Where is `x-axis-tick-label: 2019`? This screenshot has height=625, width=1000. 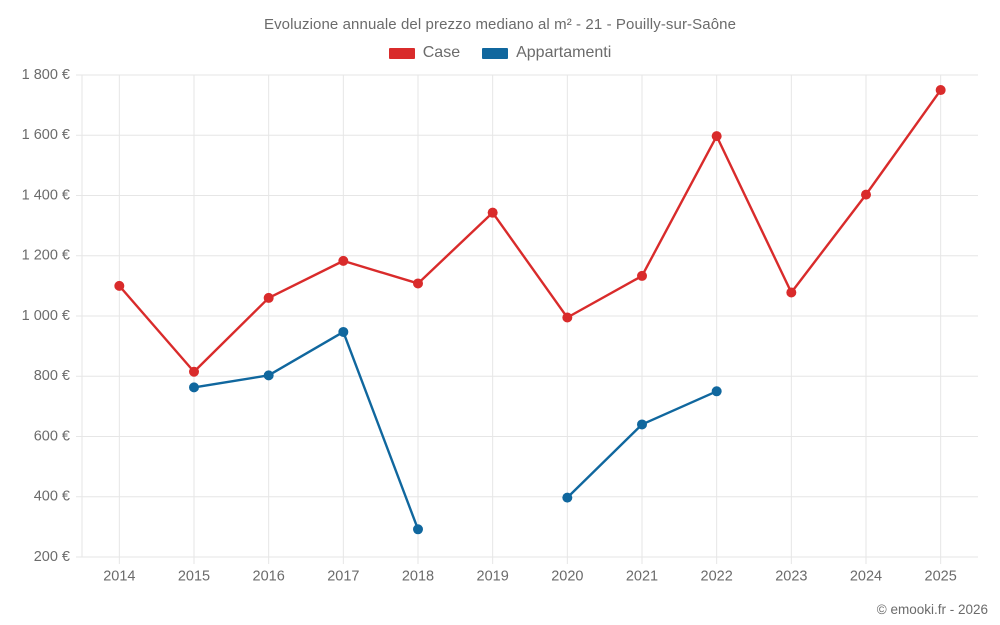 x-axis-tick-label: 2019 is located at coordinates (493, 577).